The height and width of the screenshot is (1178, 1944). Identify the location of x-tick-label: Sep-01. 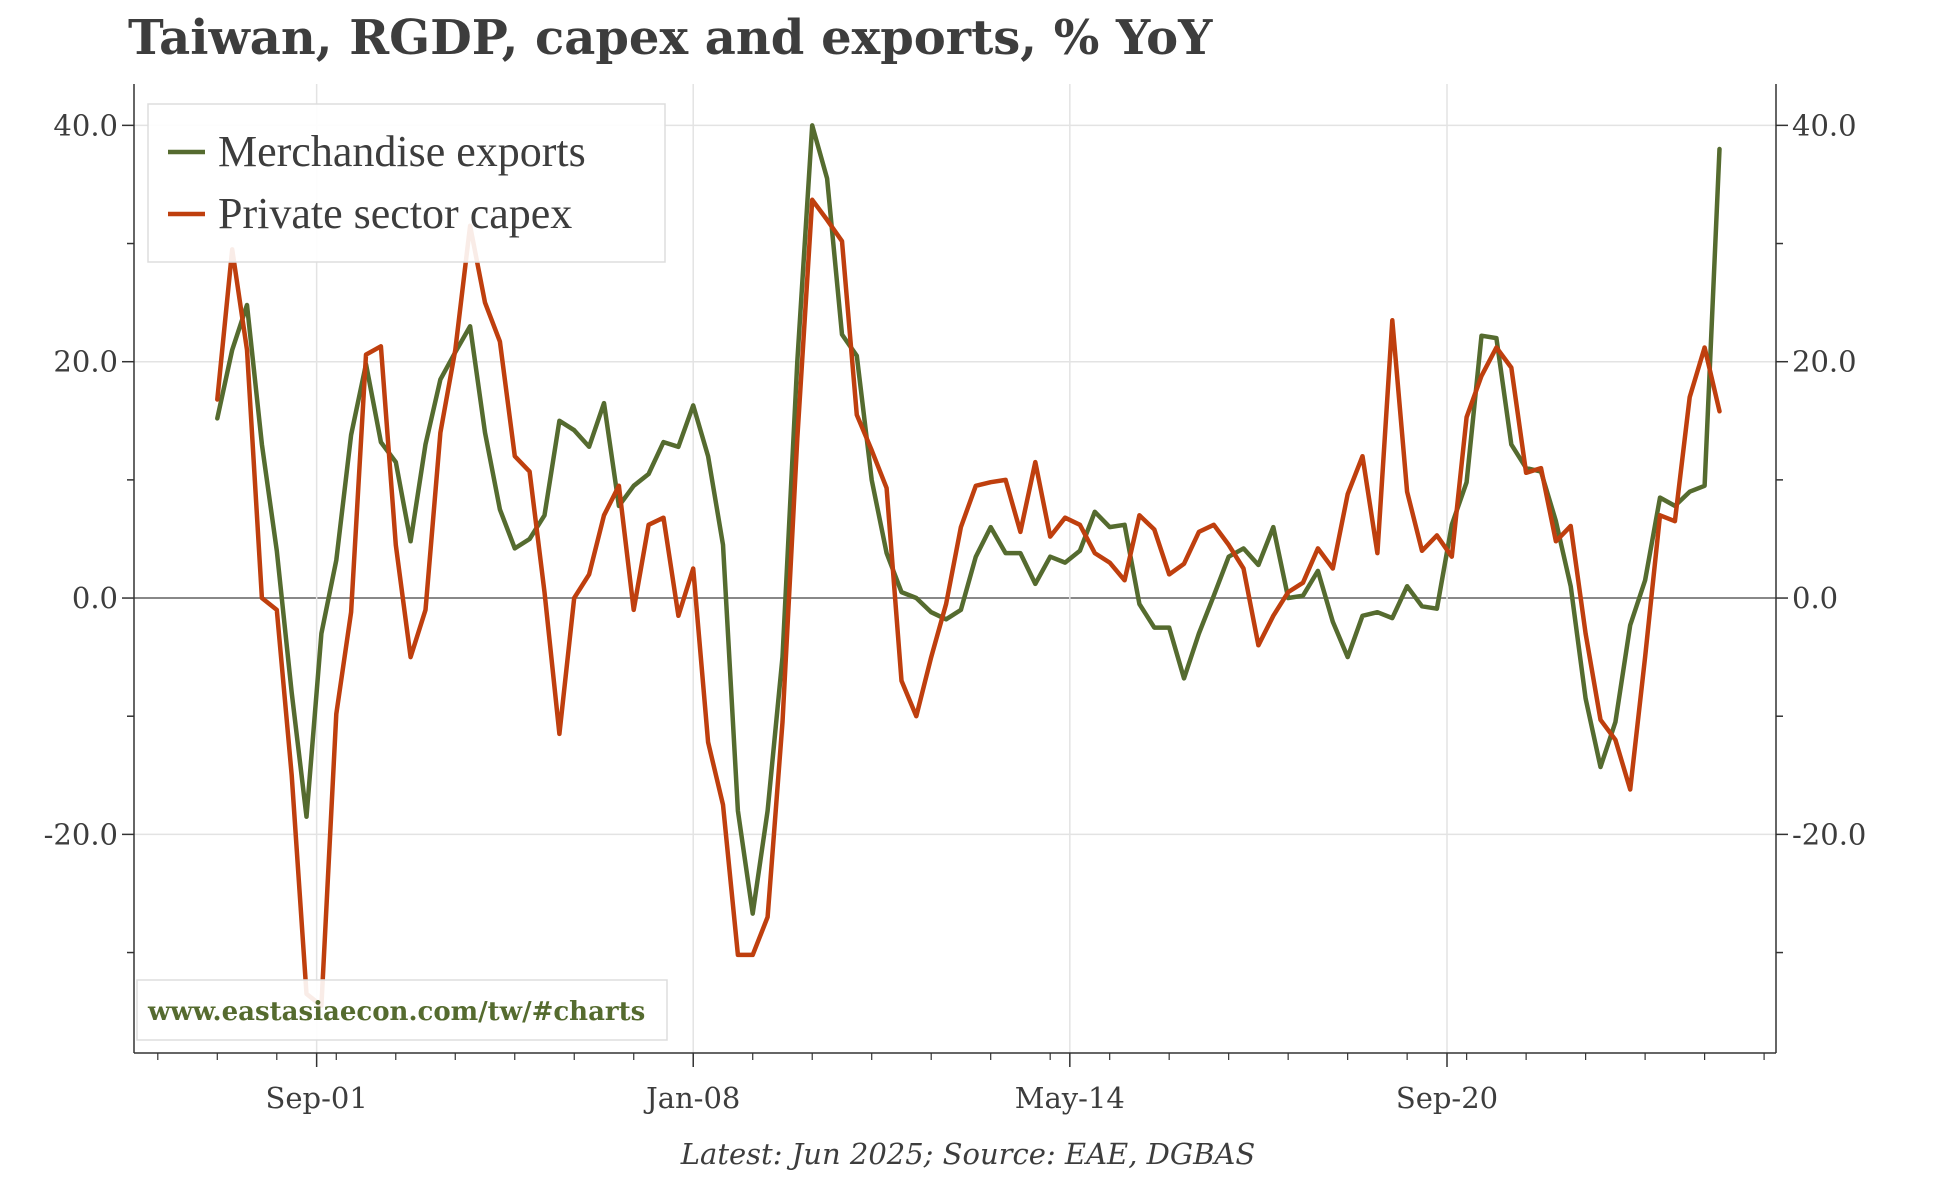
(316, 1098).